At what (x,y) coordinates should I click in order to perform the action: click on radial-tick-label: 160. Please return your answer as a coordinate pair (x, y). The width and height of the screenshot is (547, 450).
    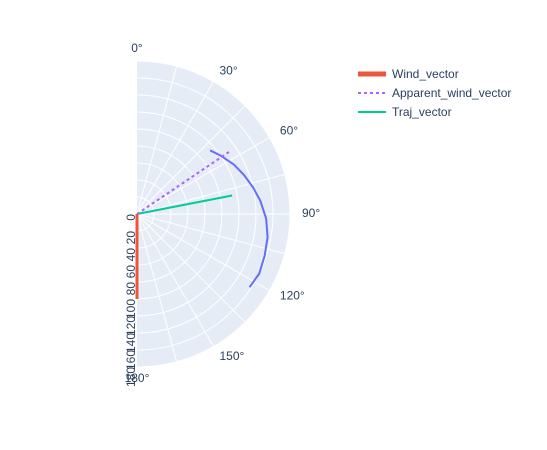
    Looking at the image, I should click on (131, 360).